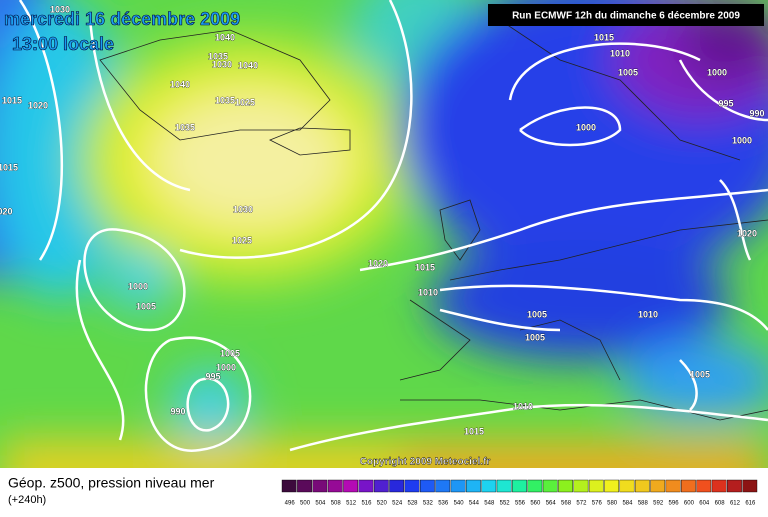 The height and width of the screenshot is (517, 768). Describe the element at coordinates (643, 504) in the screenshot. I see `scale-label: 588` at that location.